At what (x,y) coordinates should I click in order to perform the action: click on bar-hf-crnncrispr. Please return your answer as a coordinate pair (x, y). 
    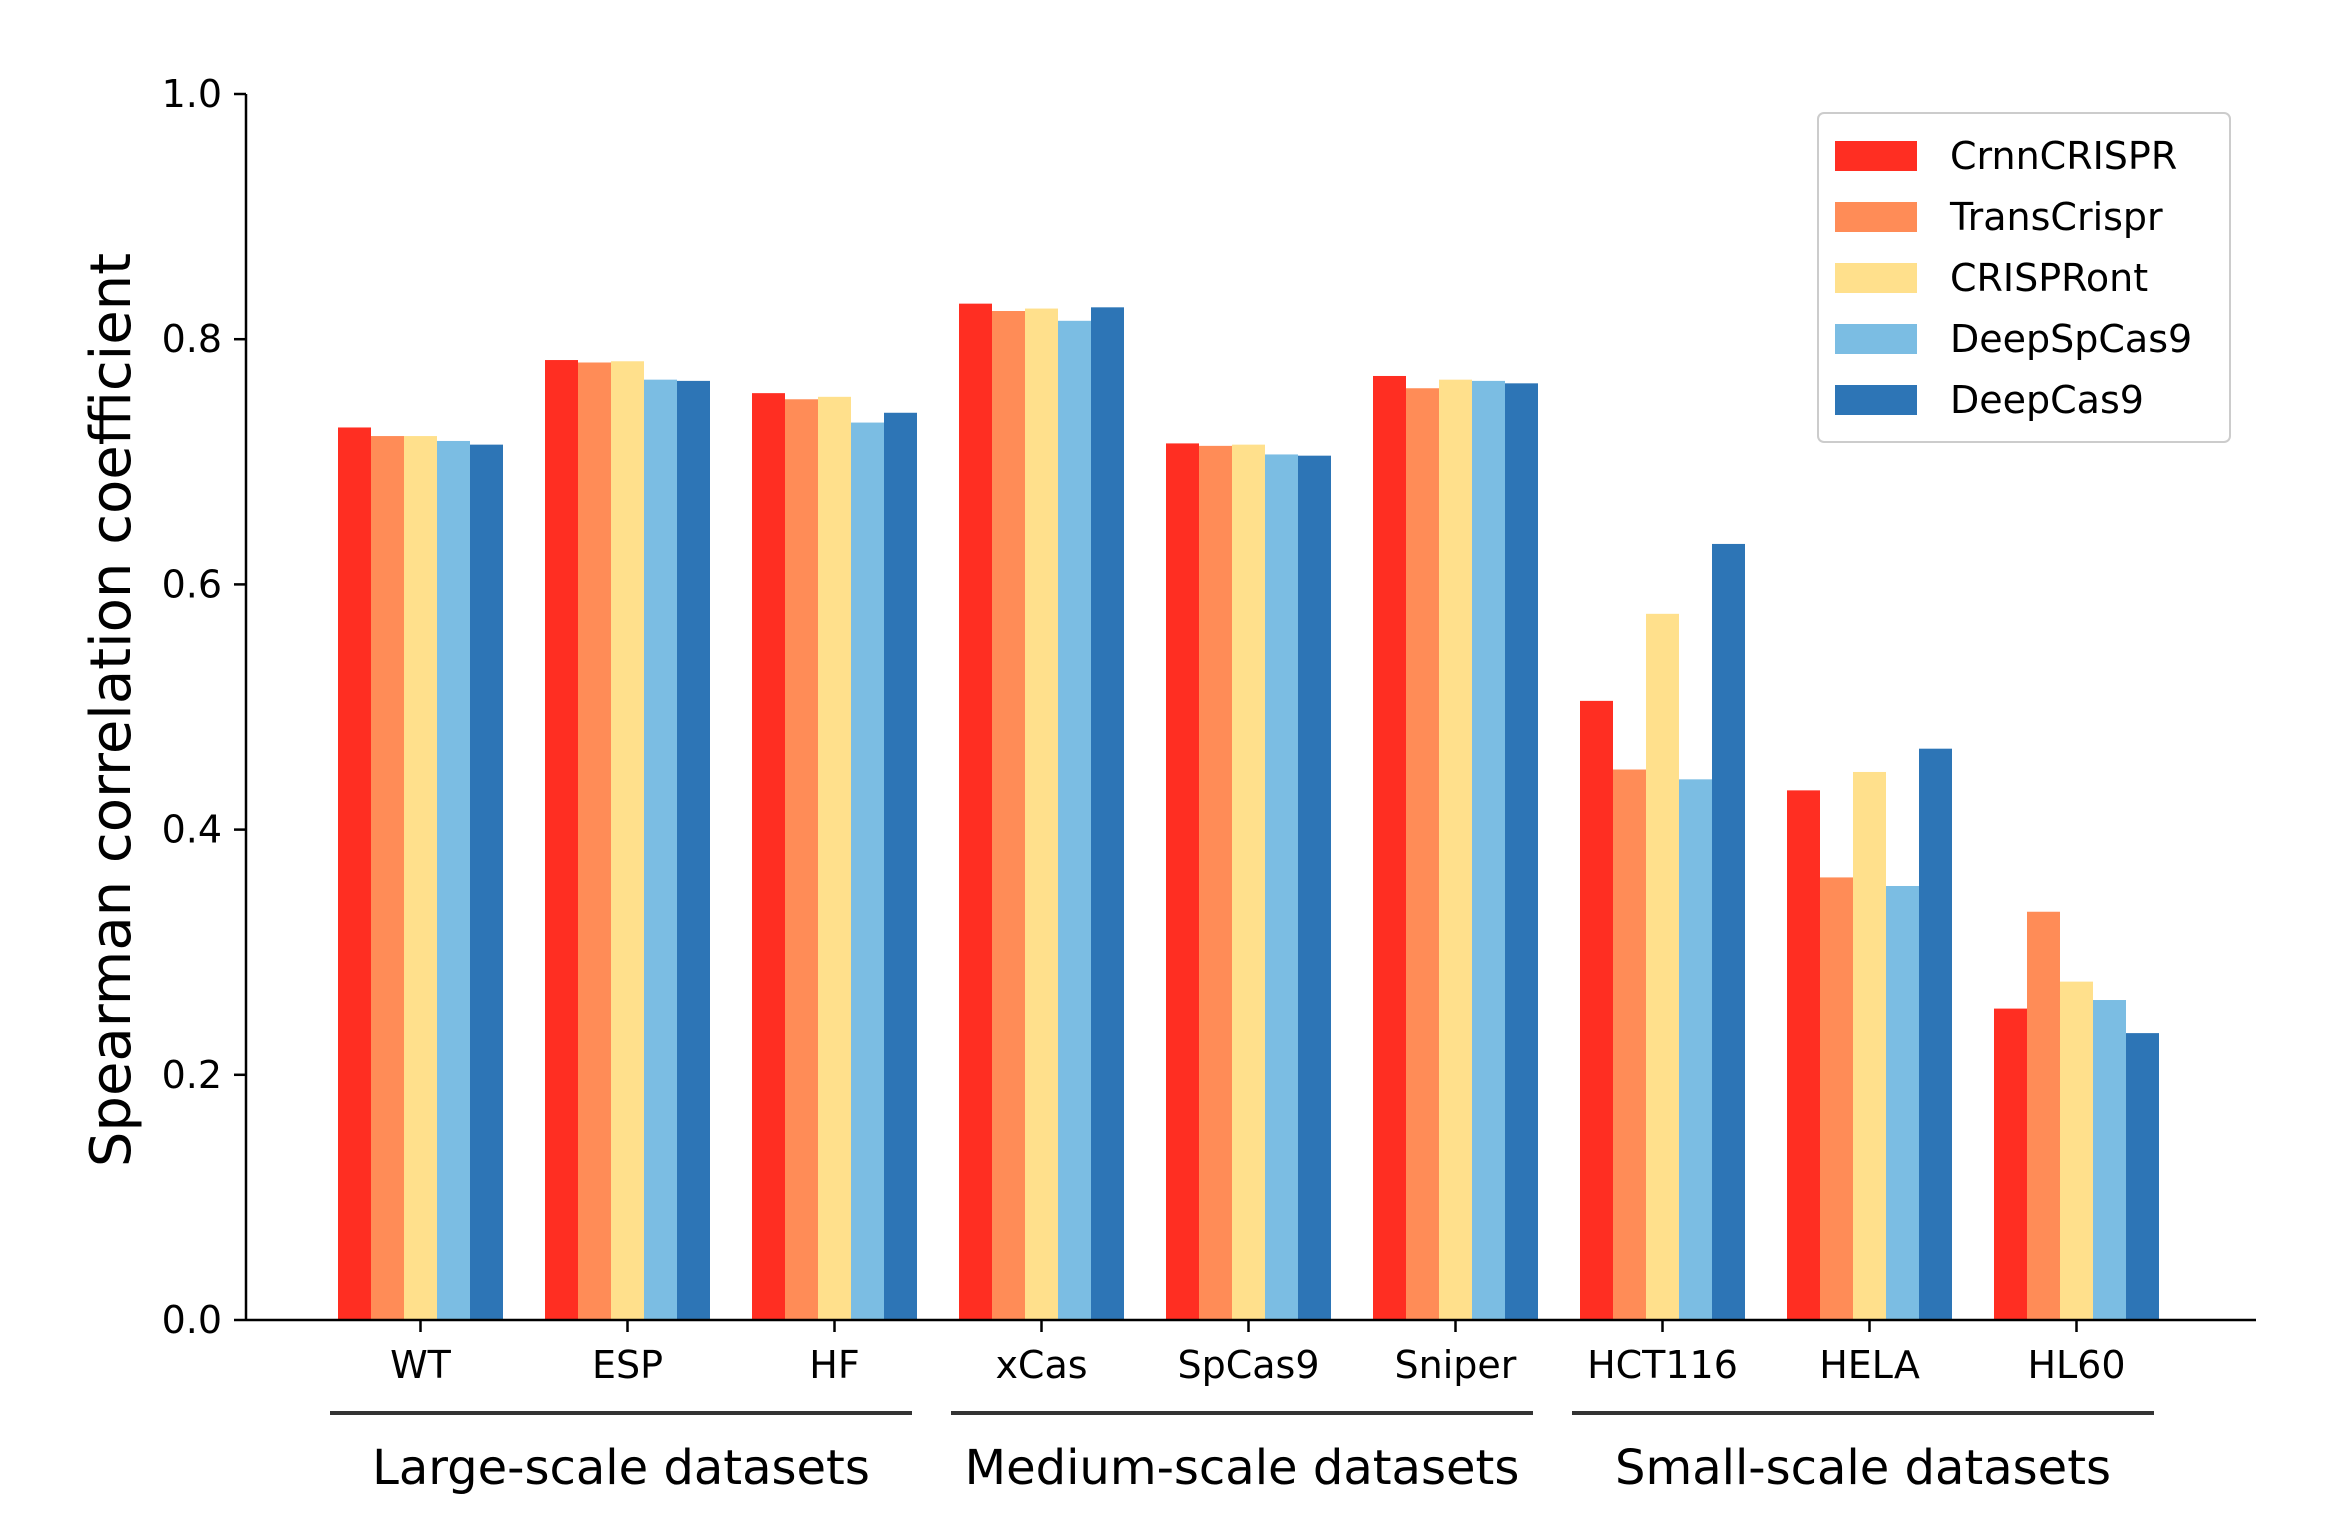
    Looking at the image, I should click on (768, 856).